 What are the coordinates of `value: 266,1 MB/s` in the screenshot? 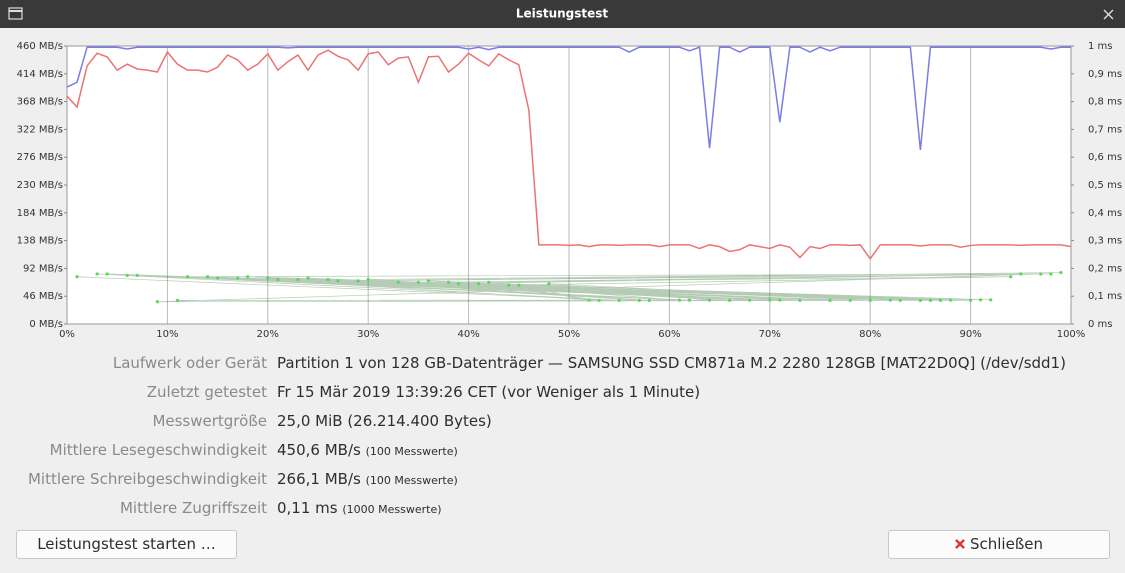 It's located at (319, 479).